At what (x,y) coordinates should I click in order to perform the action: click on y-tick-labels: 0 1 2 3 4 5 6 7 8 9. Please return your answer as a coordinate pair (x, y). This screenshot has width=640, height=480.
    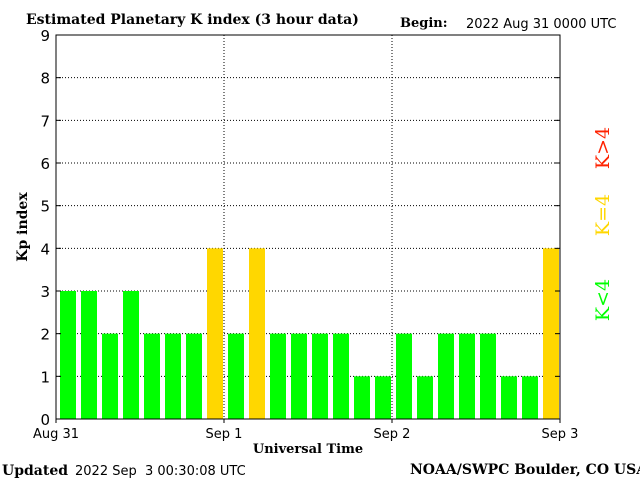
    Looking at the image, I should click on (45, 228).